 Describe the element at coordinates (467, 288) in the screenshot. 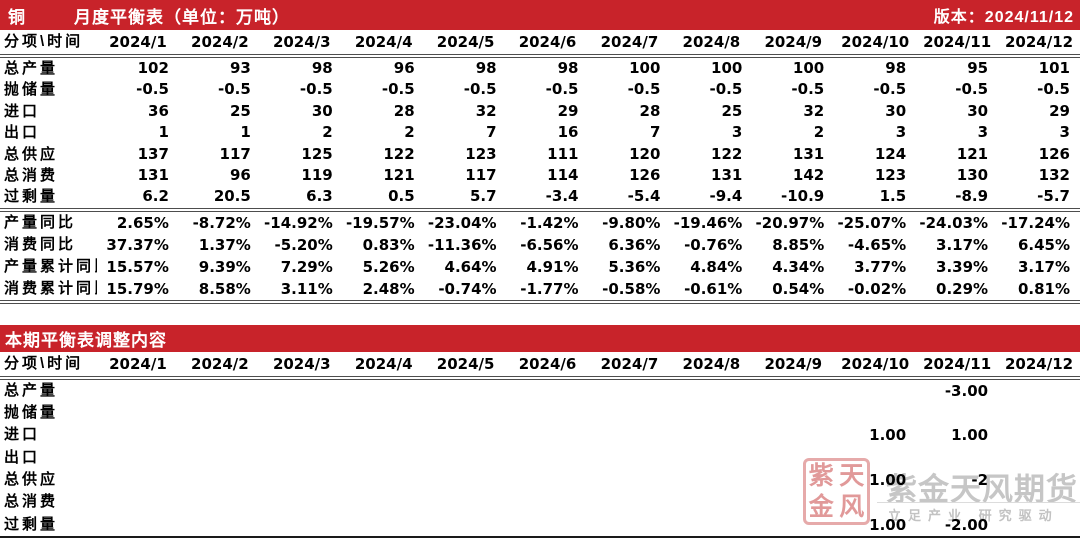

I see `cell-value: -0.74%` at that location.